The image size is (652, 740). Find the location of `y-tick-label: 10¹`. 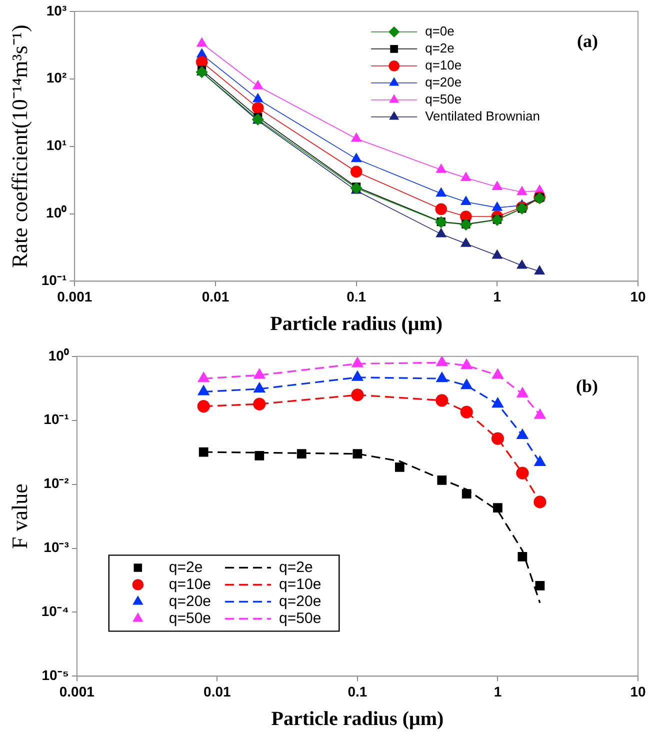

y-tick-label: 10¹ is located at coordinates (56, 145).